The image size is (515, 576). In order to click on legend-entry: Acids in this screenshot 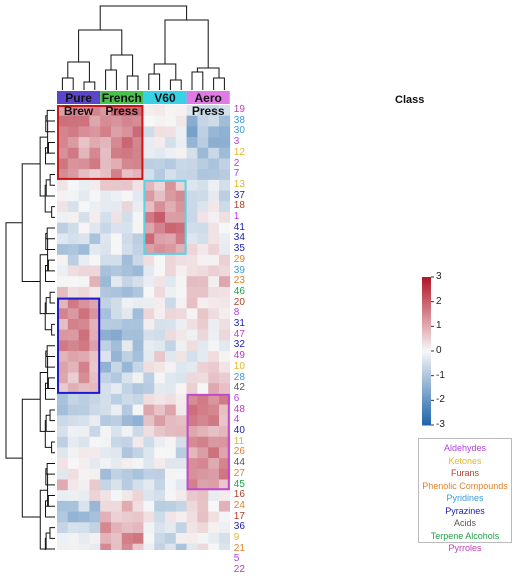, I will do `click(464, 523)`.